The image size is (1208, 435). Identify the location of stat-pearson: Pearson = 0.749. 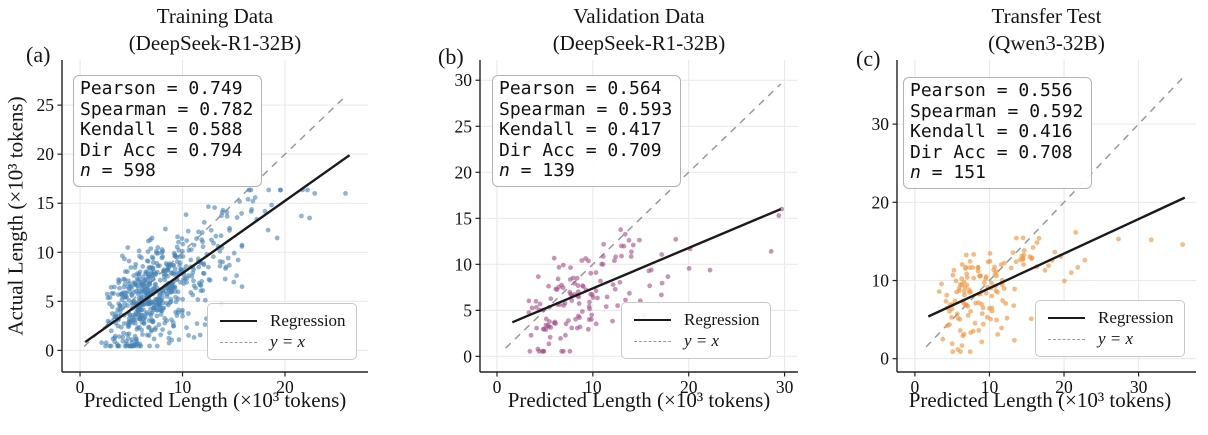
(161, 88).